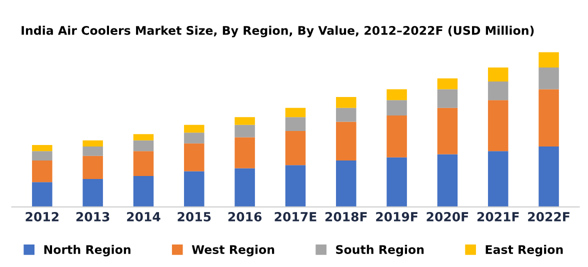 The height and width of the screenshot is (267, 588). Describe the element at coordinates (245, 217) in the screenshot. I see `x-tick-label: 2016` at that location.